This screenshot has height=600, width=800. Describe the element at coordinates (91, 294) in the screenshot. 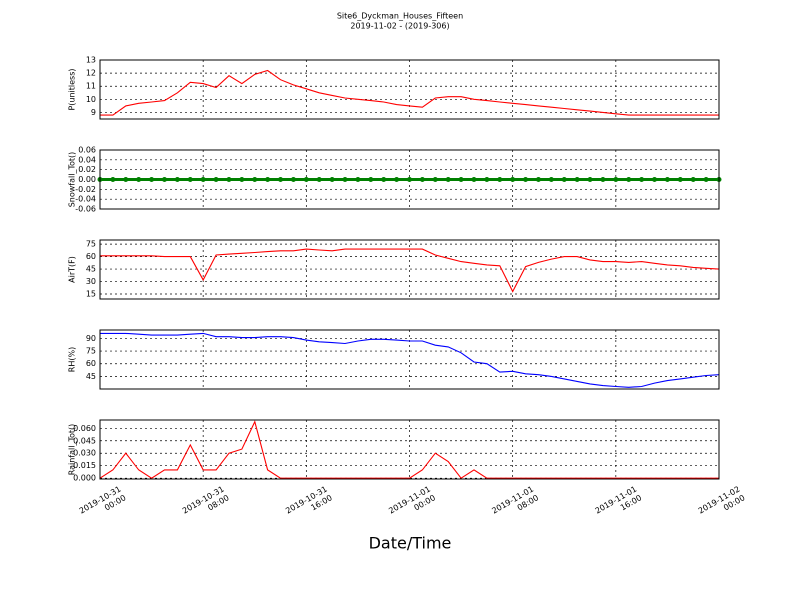

I see `y-tick-label: 15` at that location.